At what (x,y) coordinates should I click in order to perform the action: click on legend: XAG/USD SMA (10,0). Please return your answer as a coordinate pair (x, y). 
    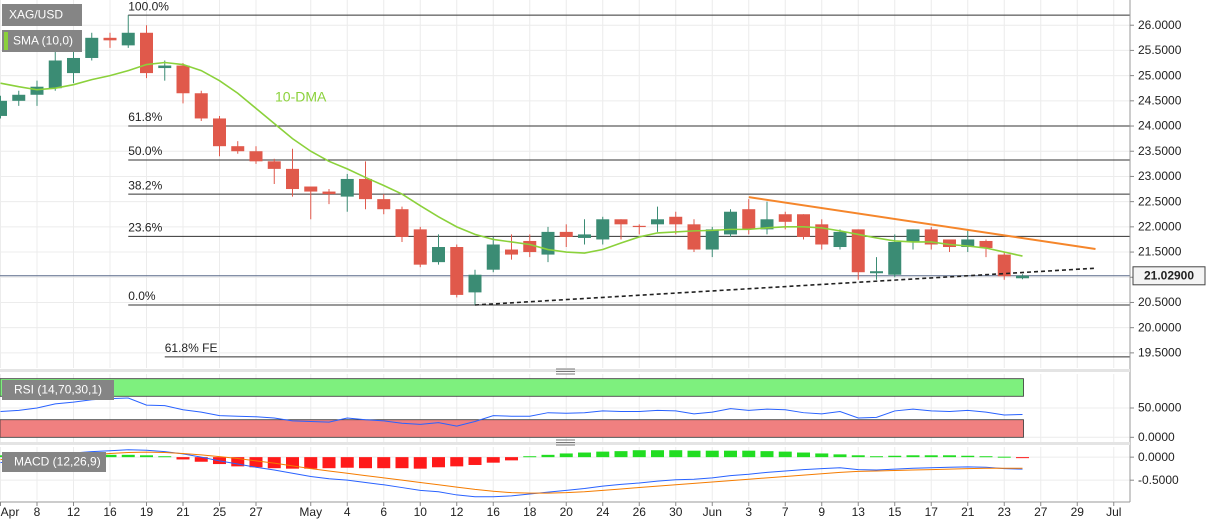
    Looking at the image, I should click on (42, 28).